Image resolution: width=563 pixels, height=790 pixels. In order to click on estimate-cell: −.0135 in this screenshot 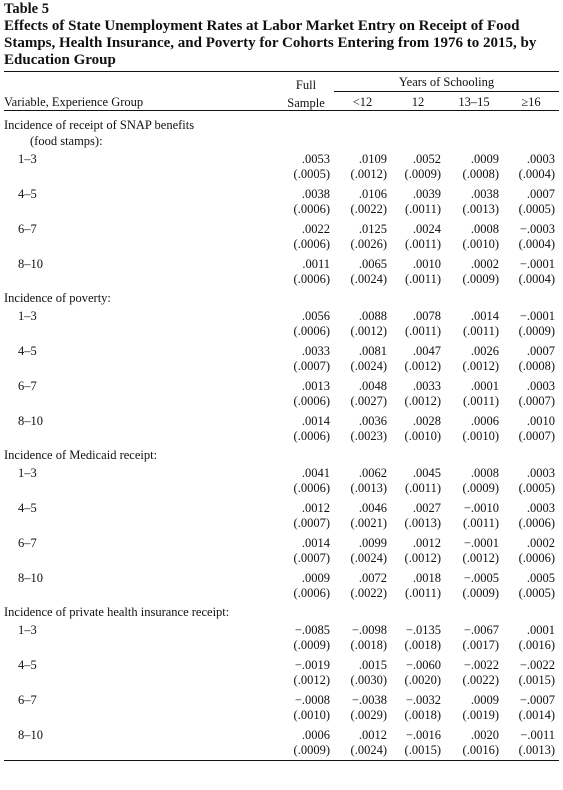, I will do `click(418, 629)`.